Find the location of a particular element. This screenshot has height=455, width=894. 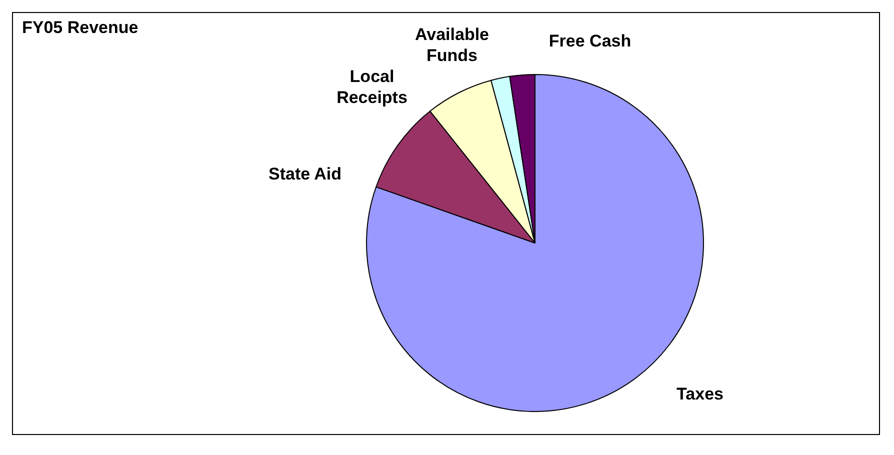

slice-label: Free Cash is located at coordinates (590, 41).